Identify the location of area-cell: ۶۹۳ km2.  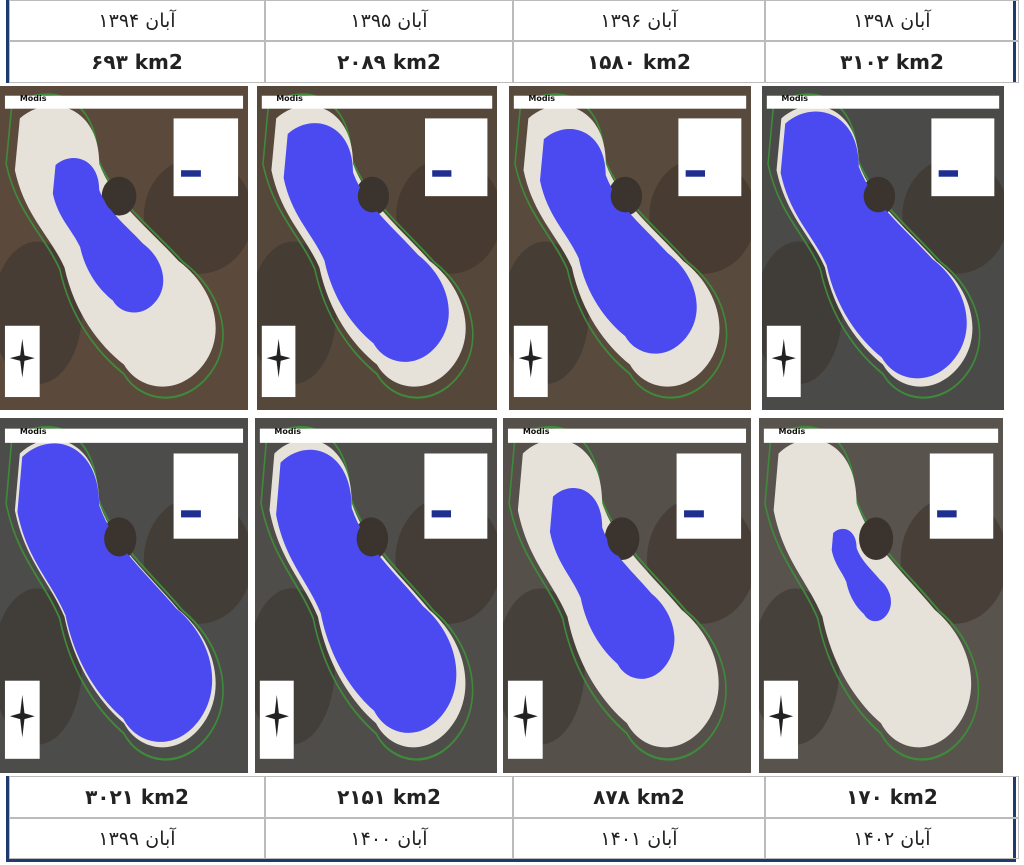
(137, 62).